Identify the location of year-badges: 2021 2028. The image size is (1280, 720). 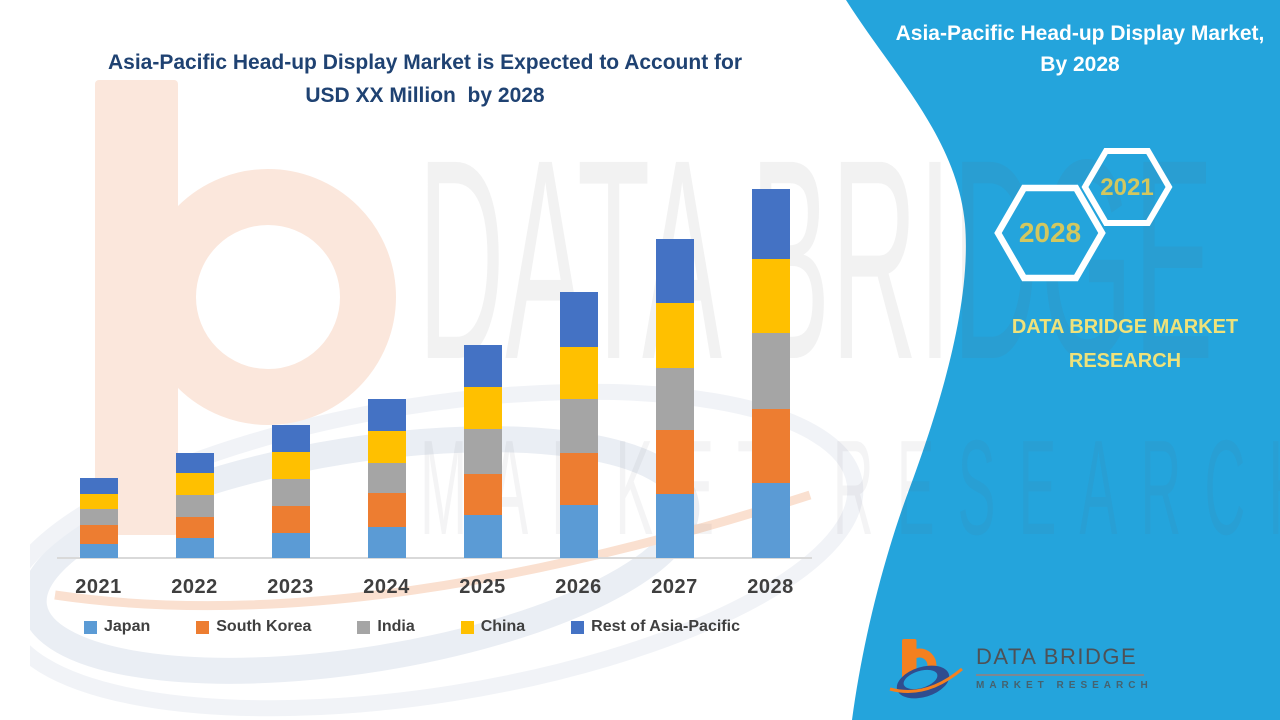
(1083, 215).